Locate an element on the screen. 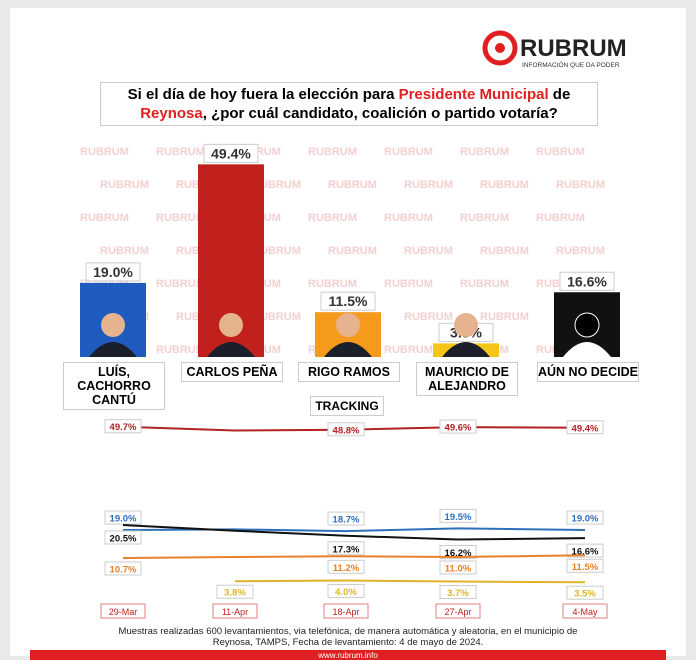 Image resolution: width=696 pixels, height=660 pixels. value-label: 3.7% is located at coordinates (458, 593).